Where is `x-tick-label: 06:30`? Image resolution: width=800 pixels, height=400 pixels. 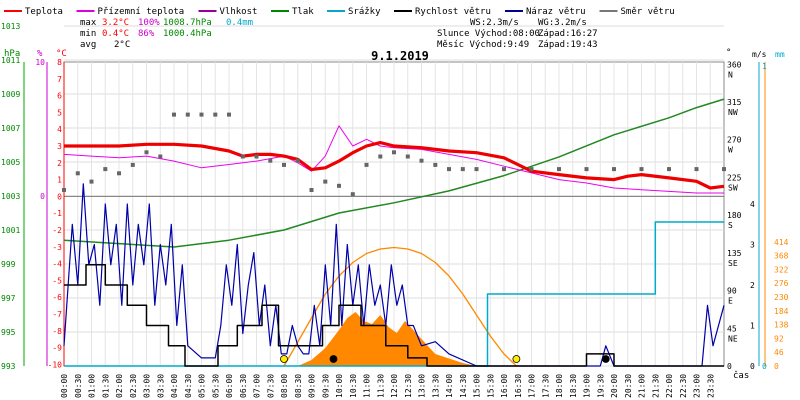 x-tick-label: 06:30 is located at coordinates (243, 386).